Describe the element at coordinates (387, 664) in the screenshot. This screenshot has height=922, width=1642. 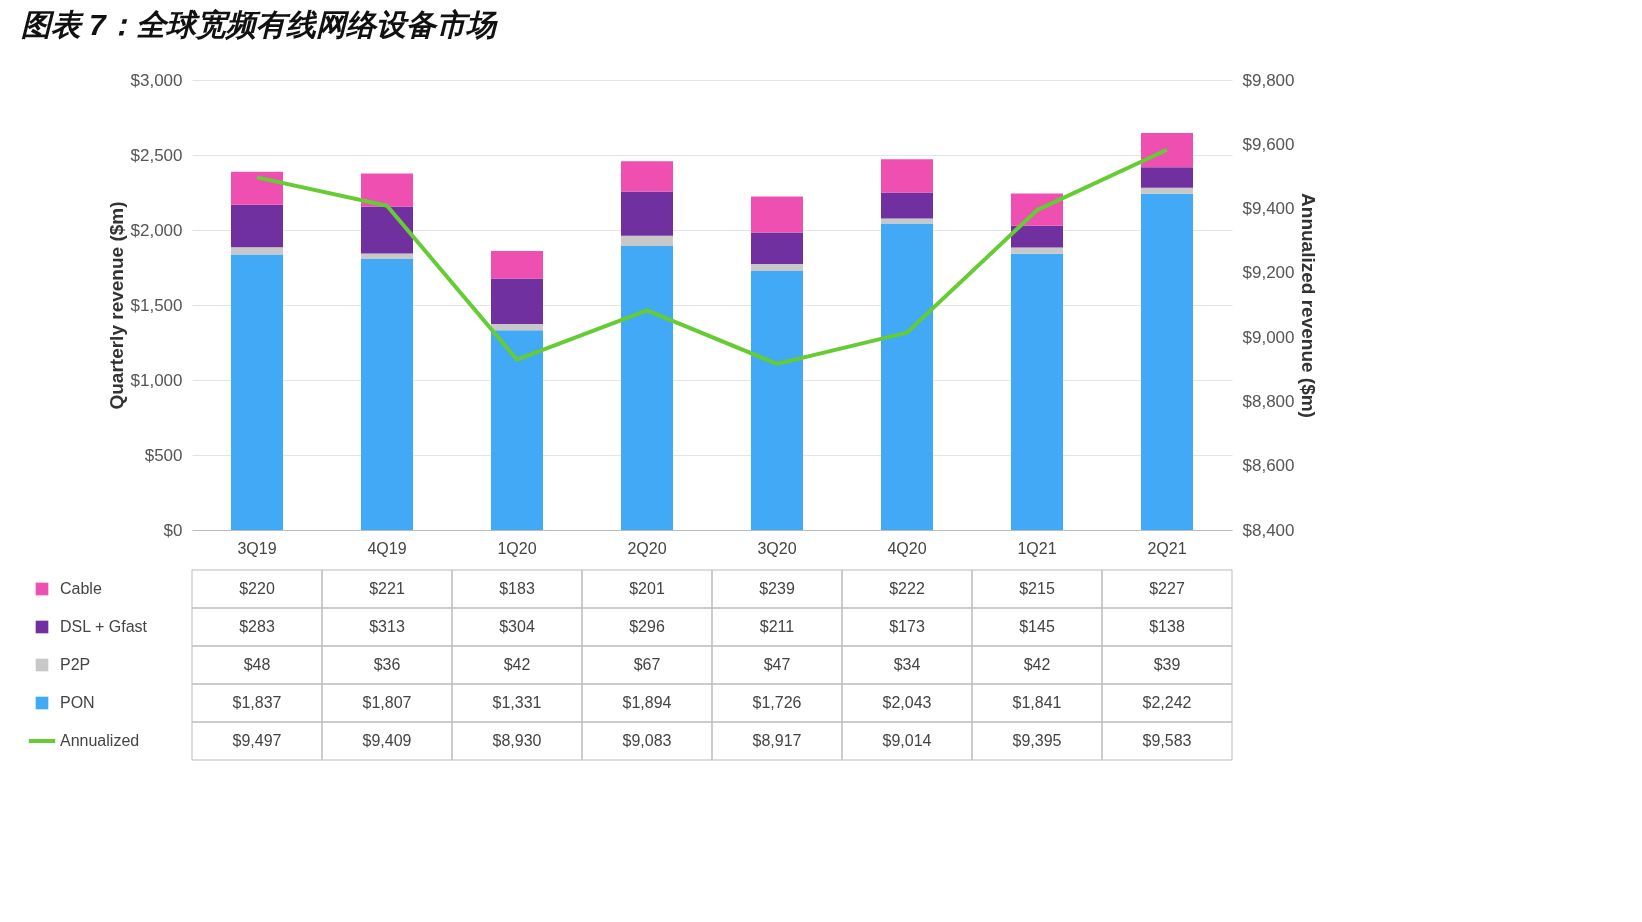
I see `data-label: $36` at that location.